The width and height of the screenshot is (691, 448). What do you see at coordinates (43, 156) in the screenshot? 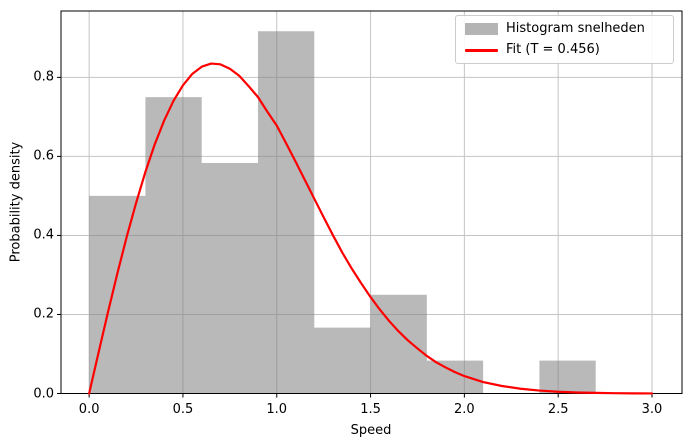
I see `y-tick-label: 0.6` at bounding box center [43, 156].